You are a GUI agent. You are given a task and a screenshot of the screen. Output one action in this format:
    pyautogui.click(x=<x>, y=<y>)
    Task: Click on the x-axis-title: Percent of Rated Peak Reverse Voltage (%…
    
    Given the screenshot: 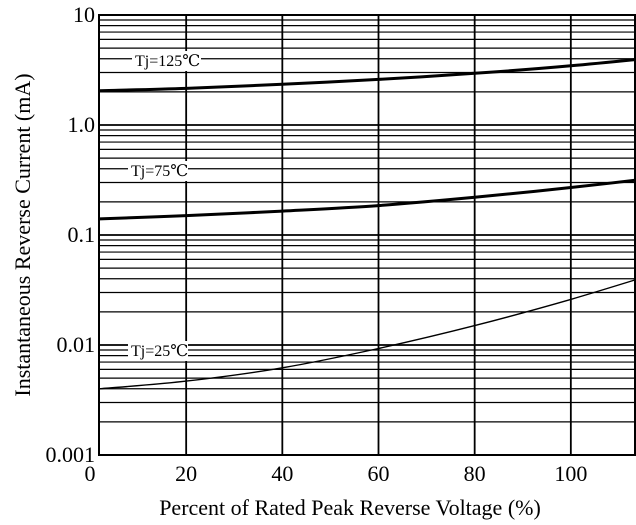 What is the action you would take?
    pyautogui.click(x=350, y=507)
    